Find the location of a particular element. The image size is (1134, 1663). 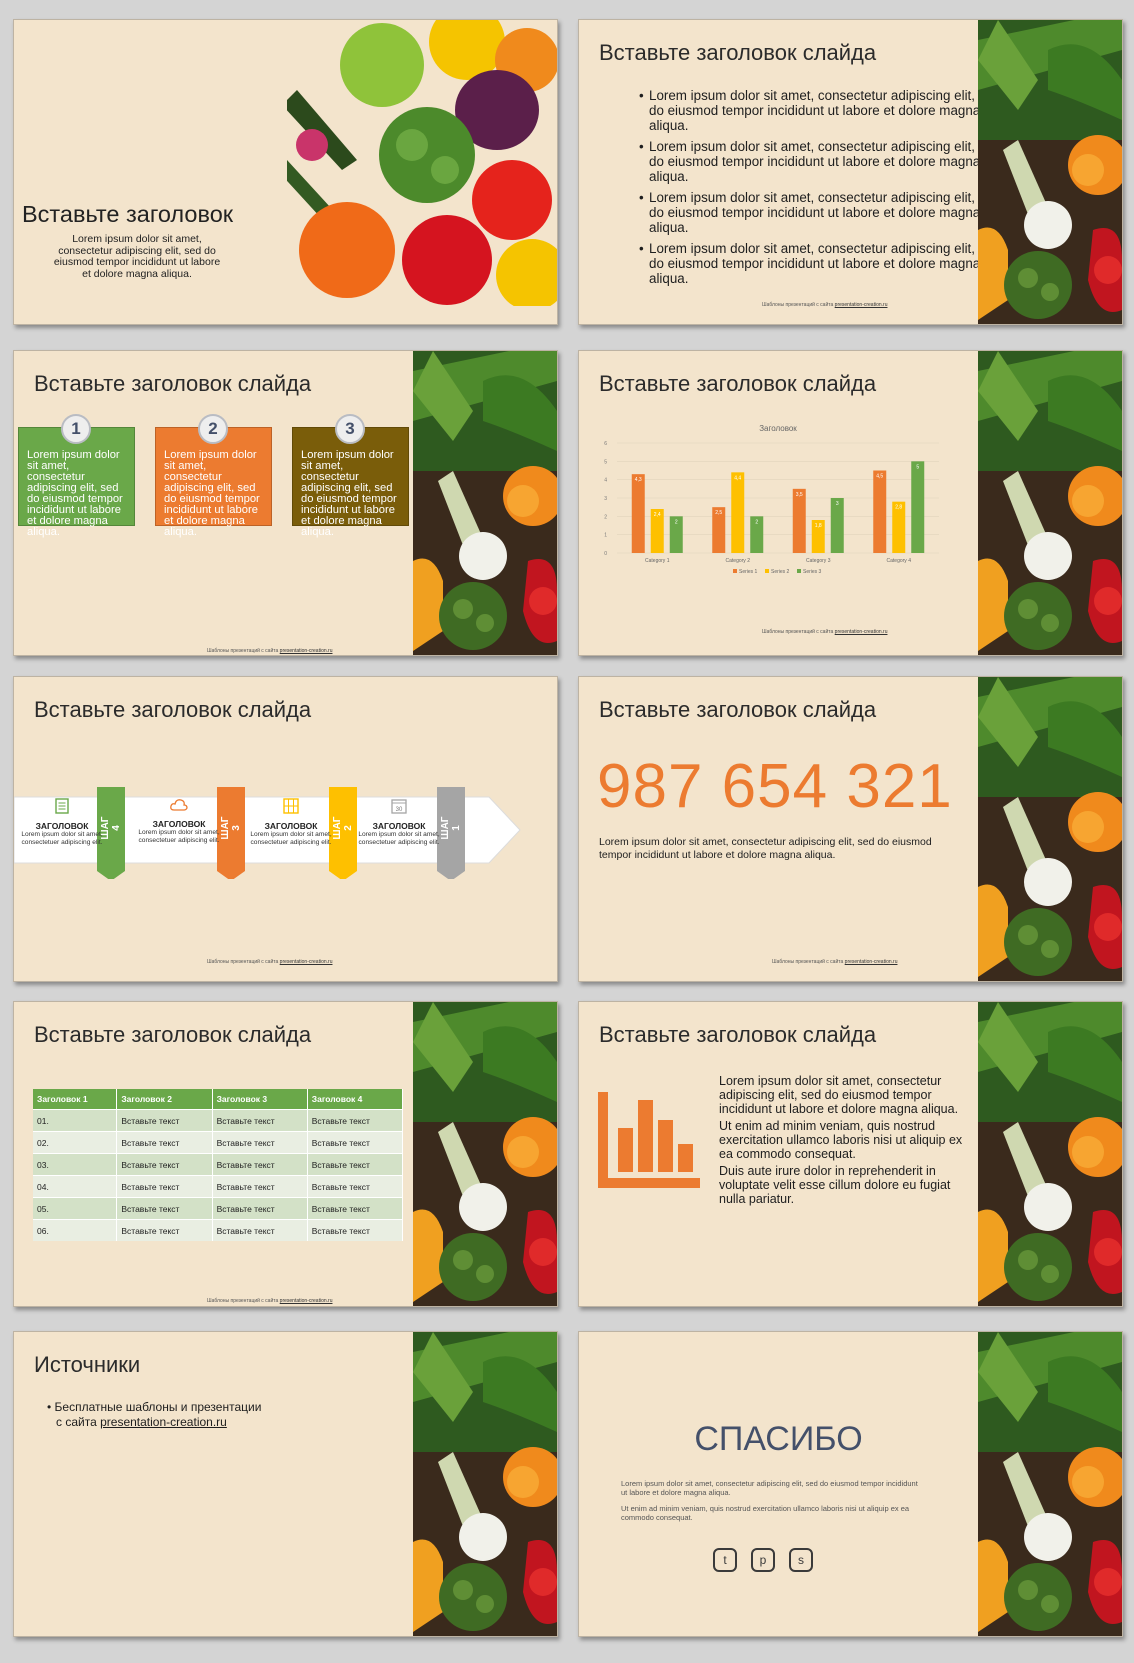

y-tick-label: 6 is located at coordinates (605, 444).